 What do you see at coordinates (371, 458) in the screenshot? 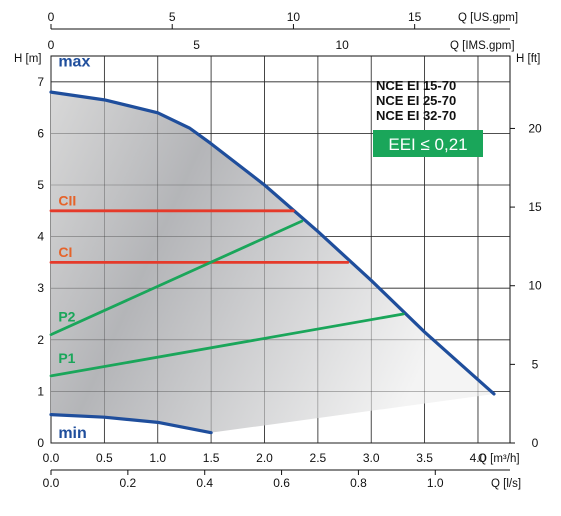
I see `x-tick-m3h: 3.0` at bounding box center [371, 458].